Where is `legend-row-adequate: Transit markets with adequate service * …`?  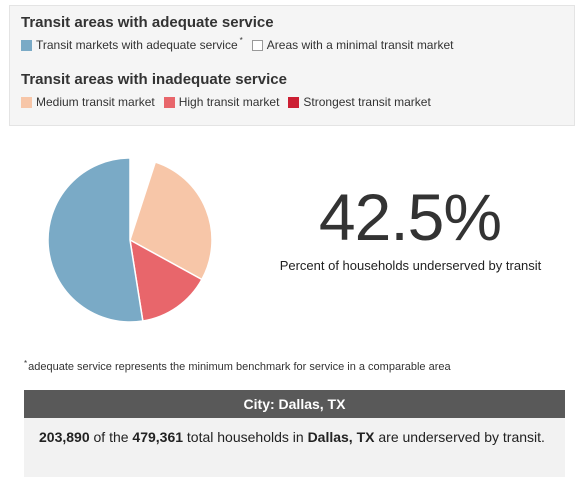 legend-row-adequate: Transit markets with adequate service * … is located at coordinates (242, 43).